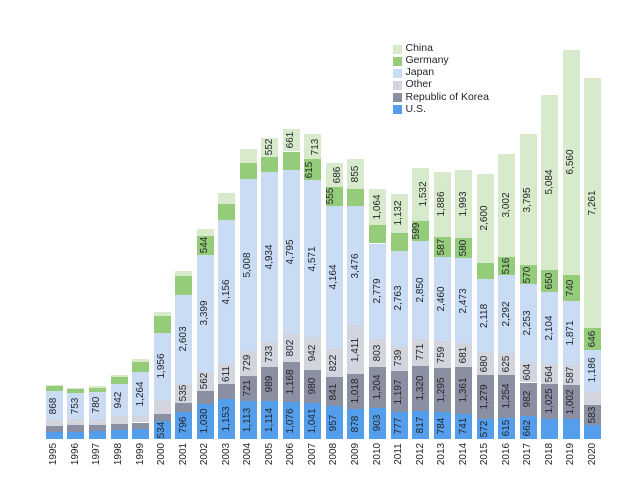 The image size is (624, 487). Describe the element at coordinates (270, 256) in the screenshot. I see `bar-segment-japan-2005` at that location.